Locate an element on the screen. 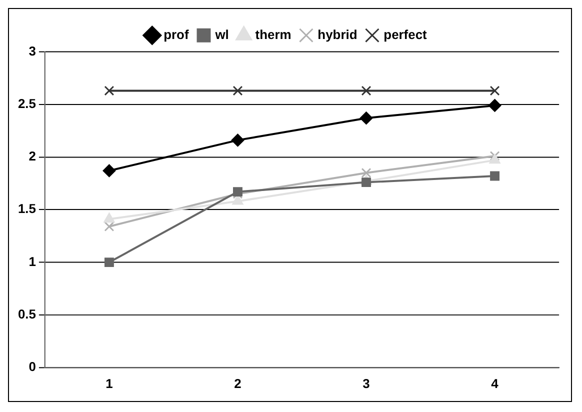  y-tick-label: 3 is located at coordinates (32, 50).